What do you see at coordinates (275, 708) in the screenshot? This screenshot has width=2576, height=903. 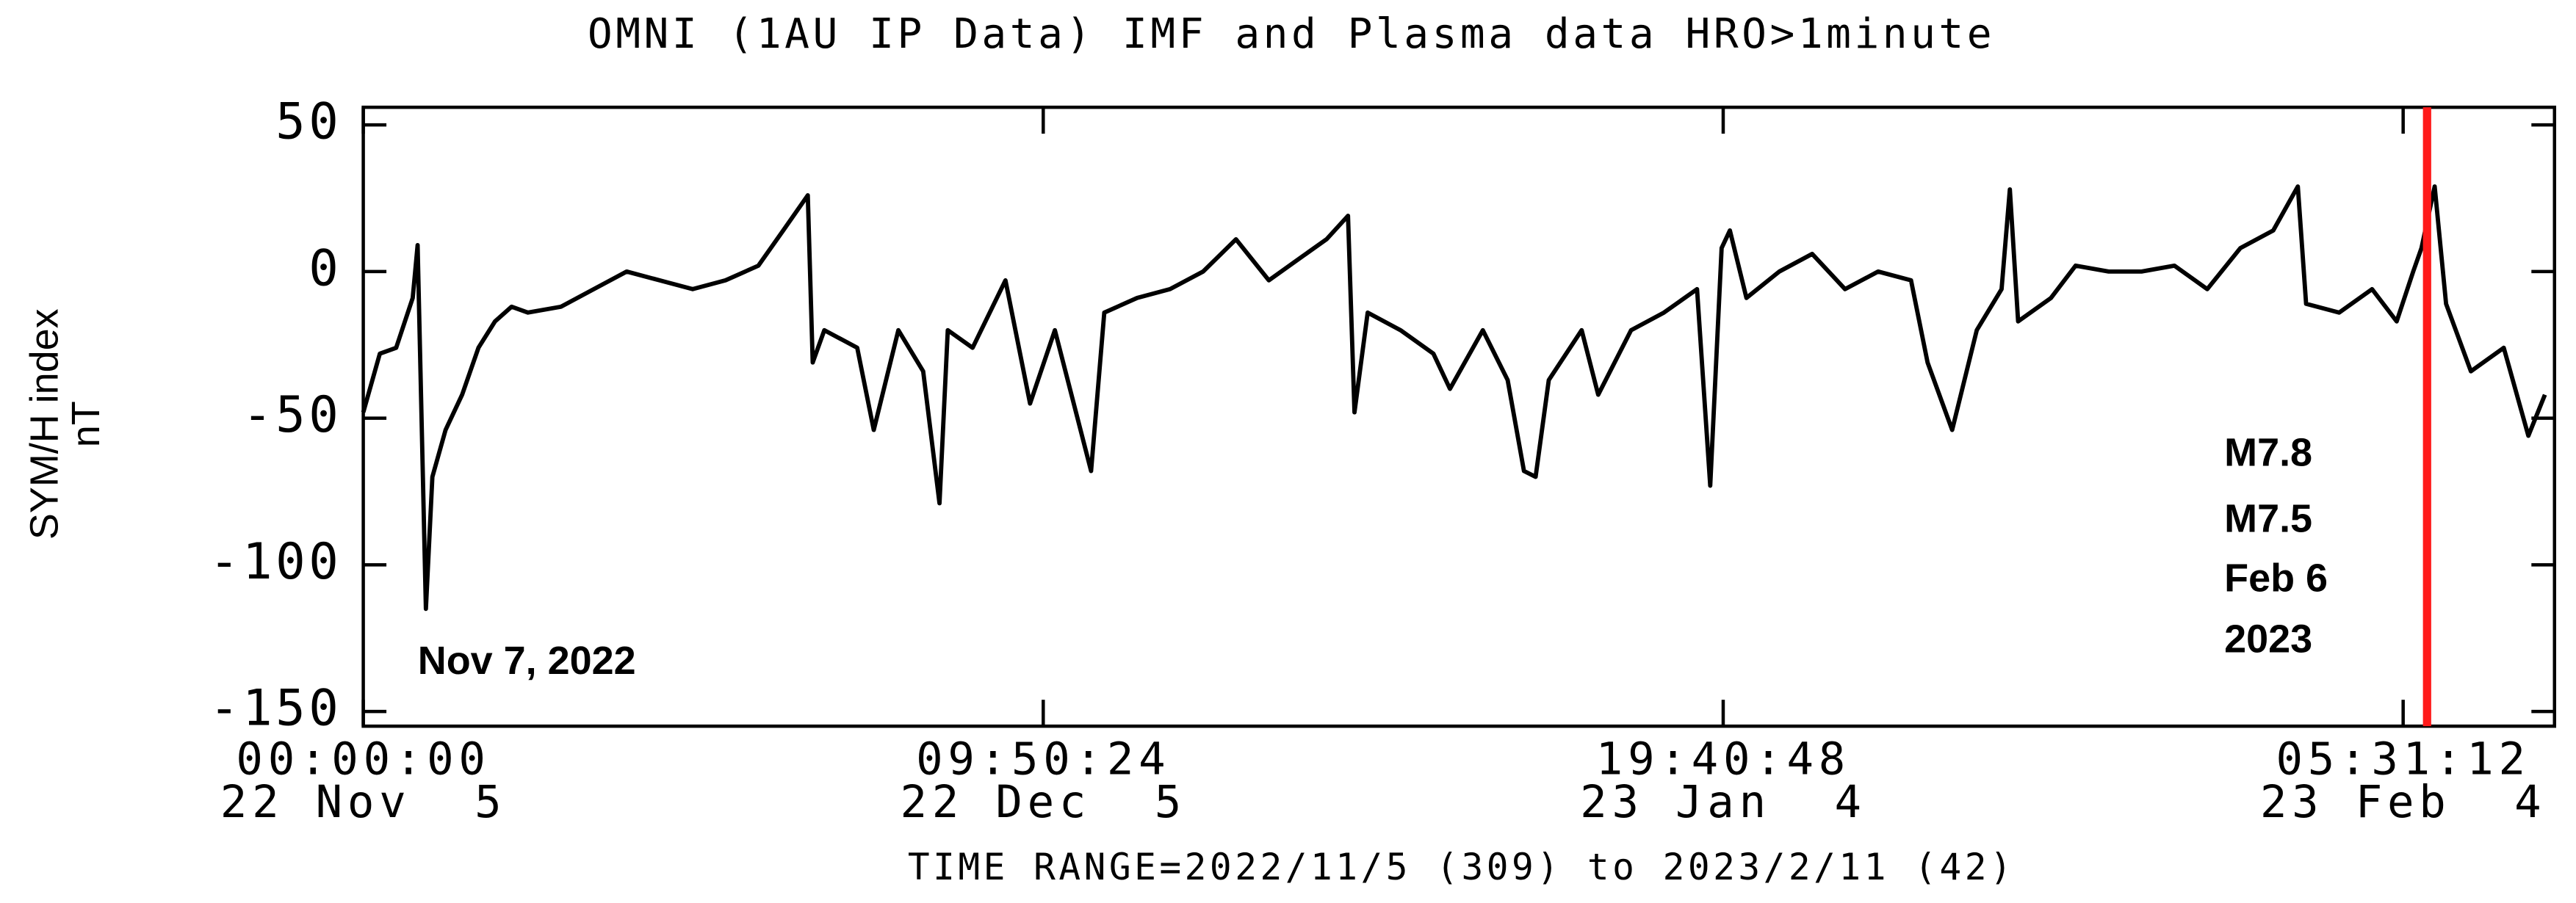 I see `y-tick-label: -150` at bounding box center [275, 708].